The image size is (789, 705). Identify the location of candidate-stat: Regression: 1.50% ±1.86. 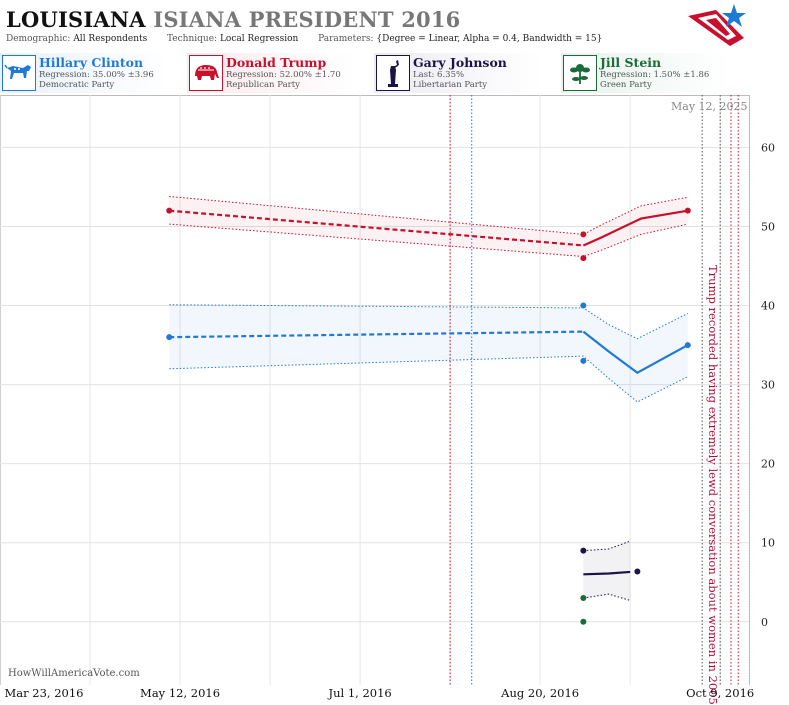
(655, 75).